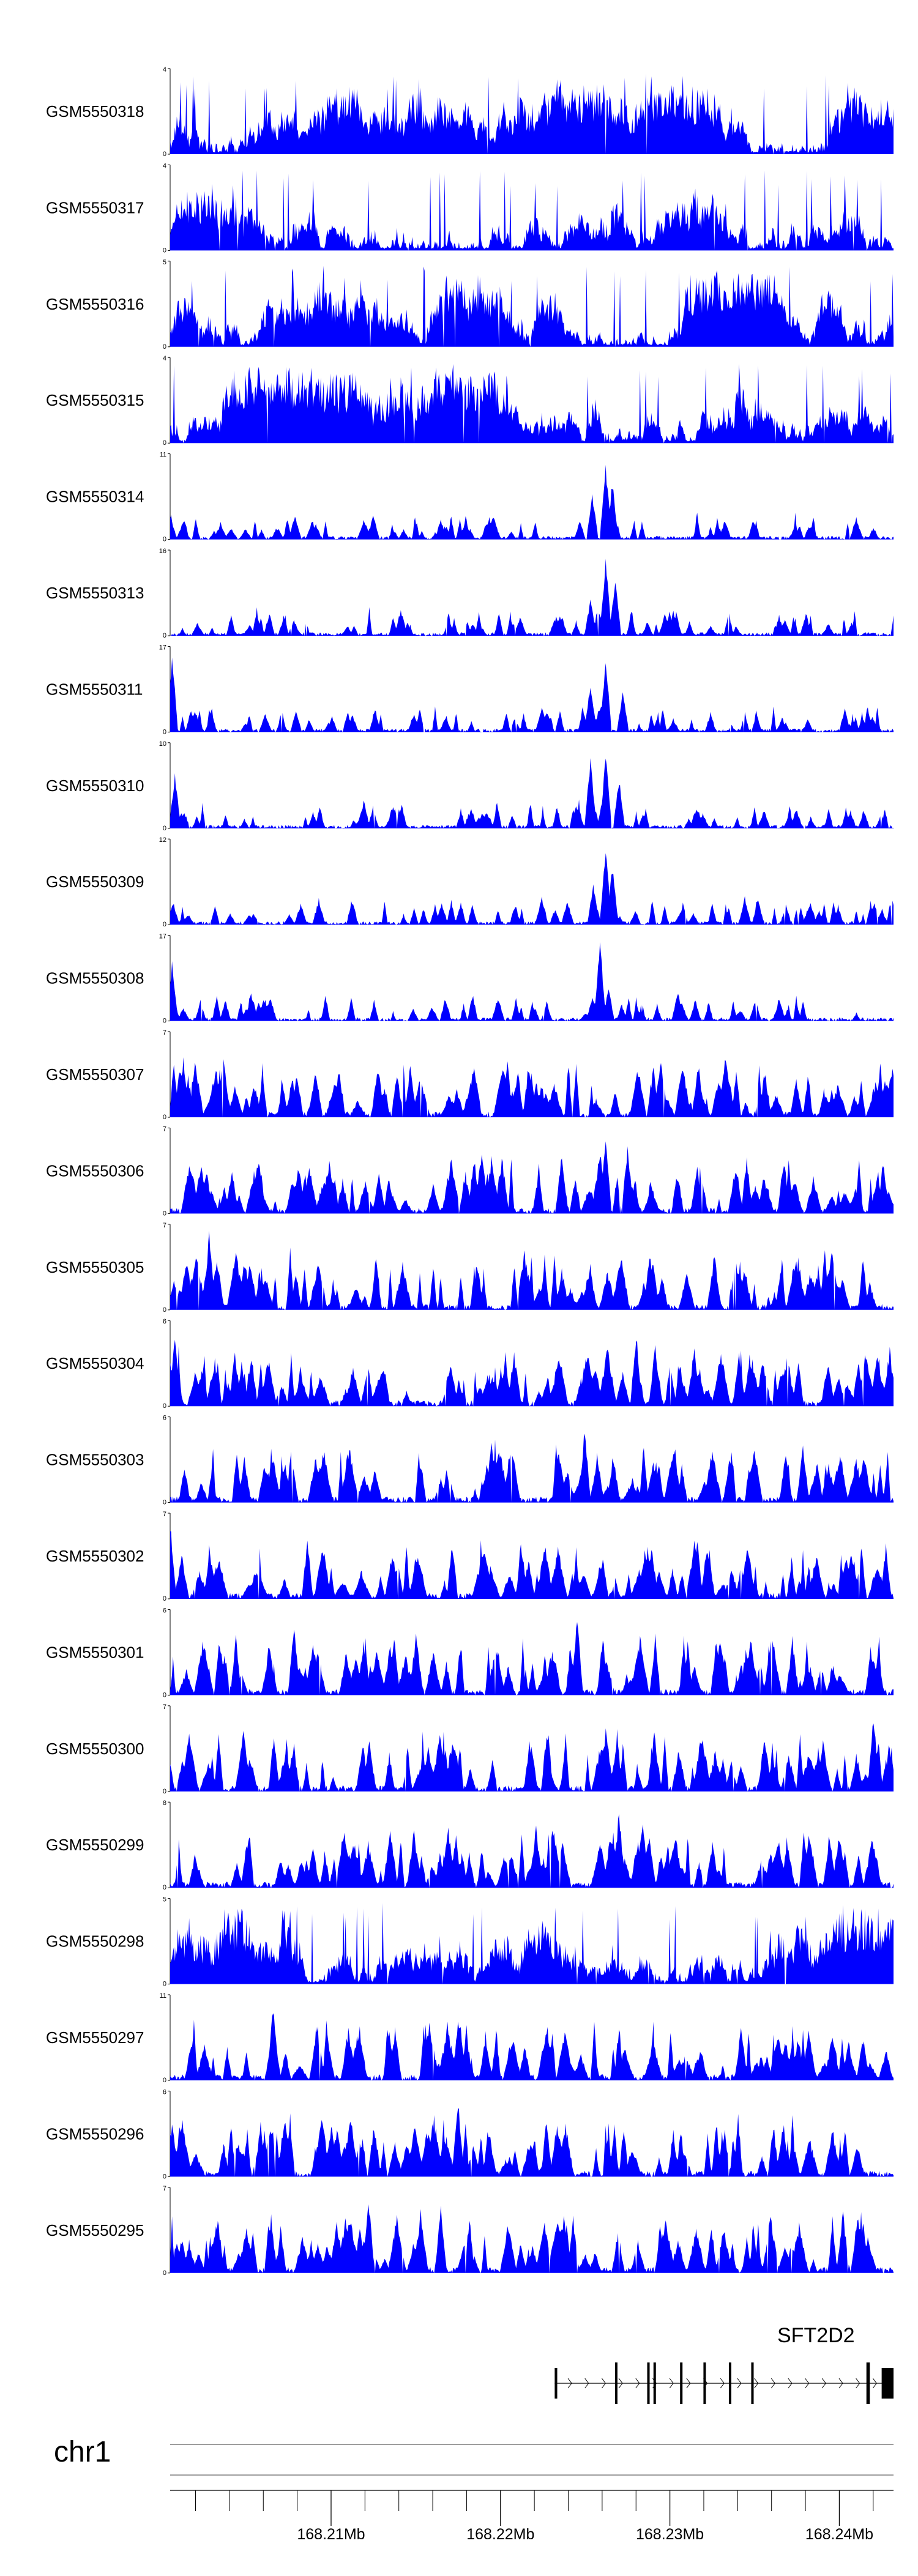 This screenshot has width=918, height=2576. I want to click on chromosome-label: chr1, so click(82, 2452).